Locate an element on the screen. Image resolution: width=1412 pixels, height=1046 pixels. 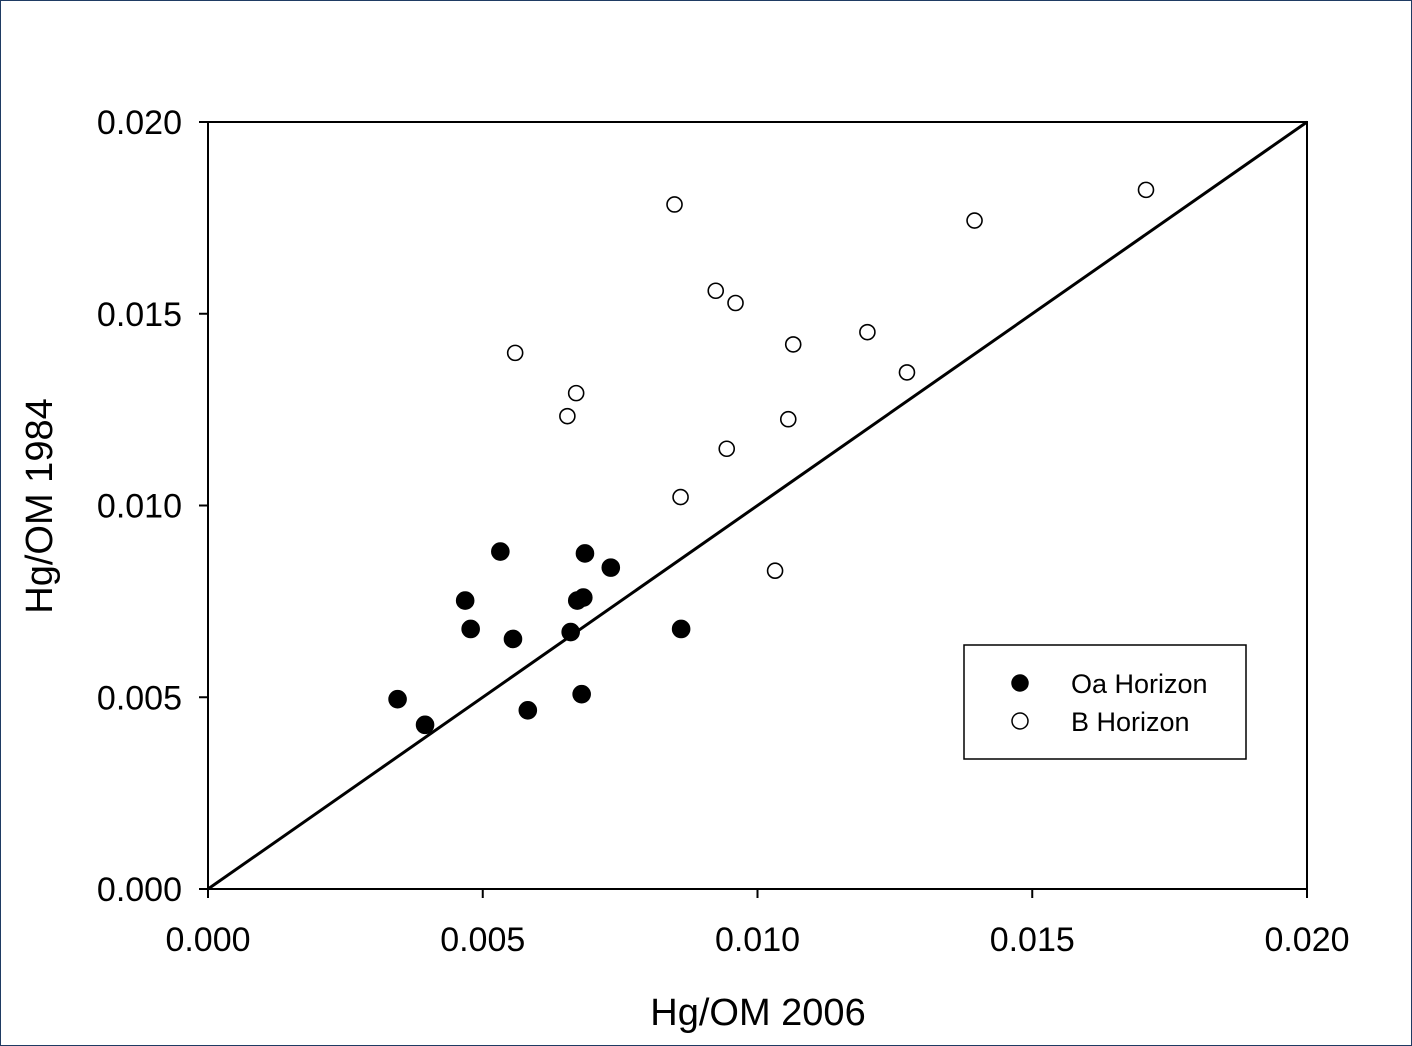
y-tick-label: 0.015 is located at coordinates (139, 315).